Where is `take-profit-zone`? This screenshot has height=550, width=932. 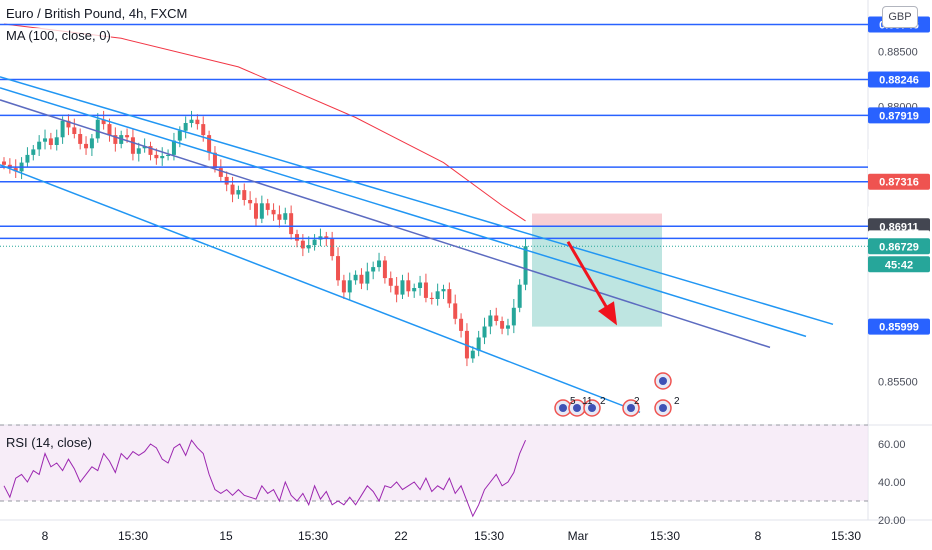 take-profit-zone is located at coordinates (597, 276).